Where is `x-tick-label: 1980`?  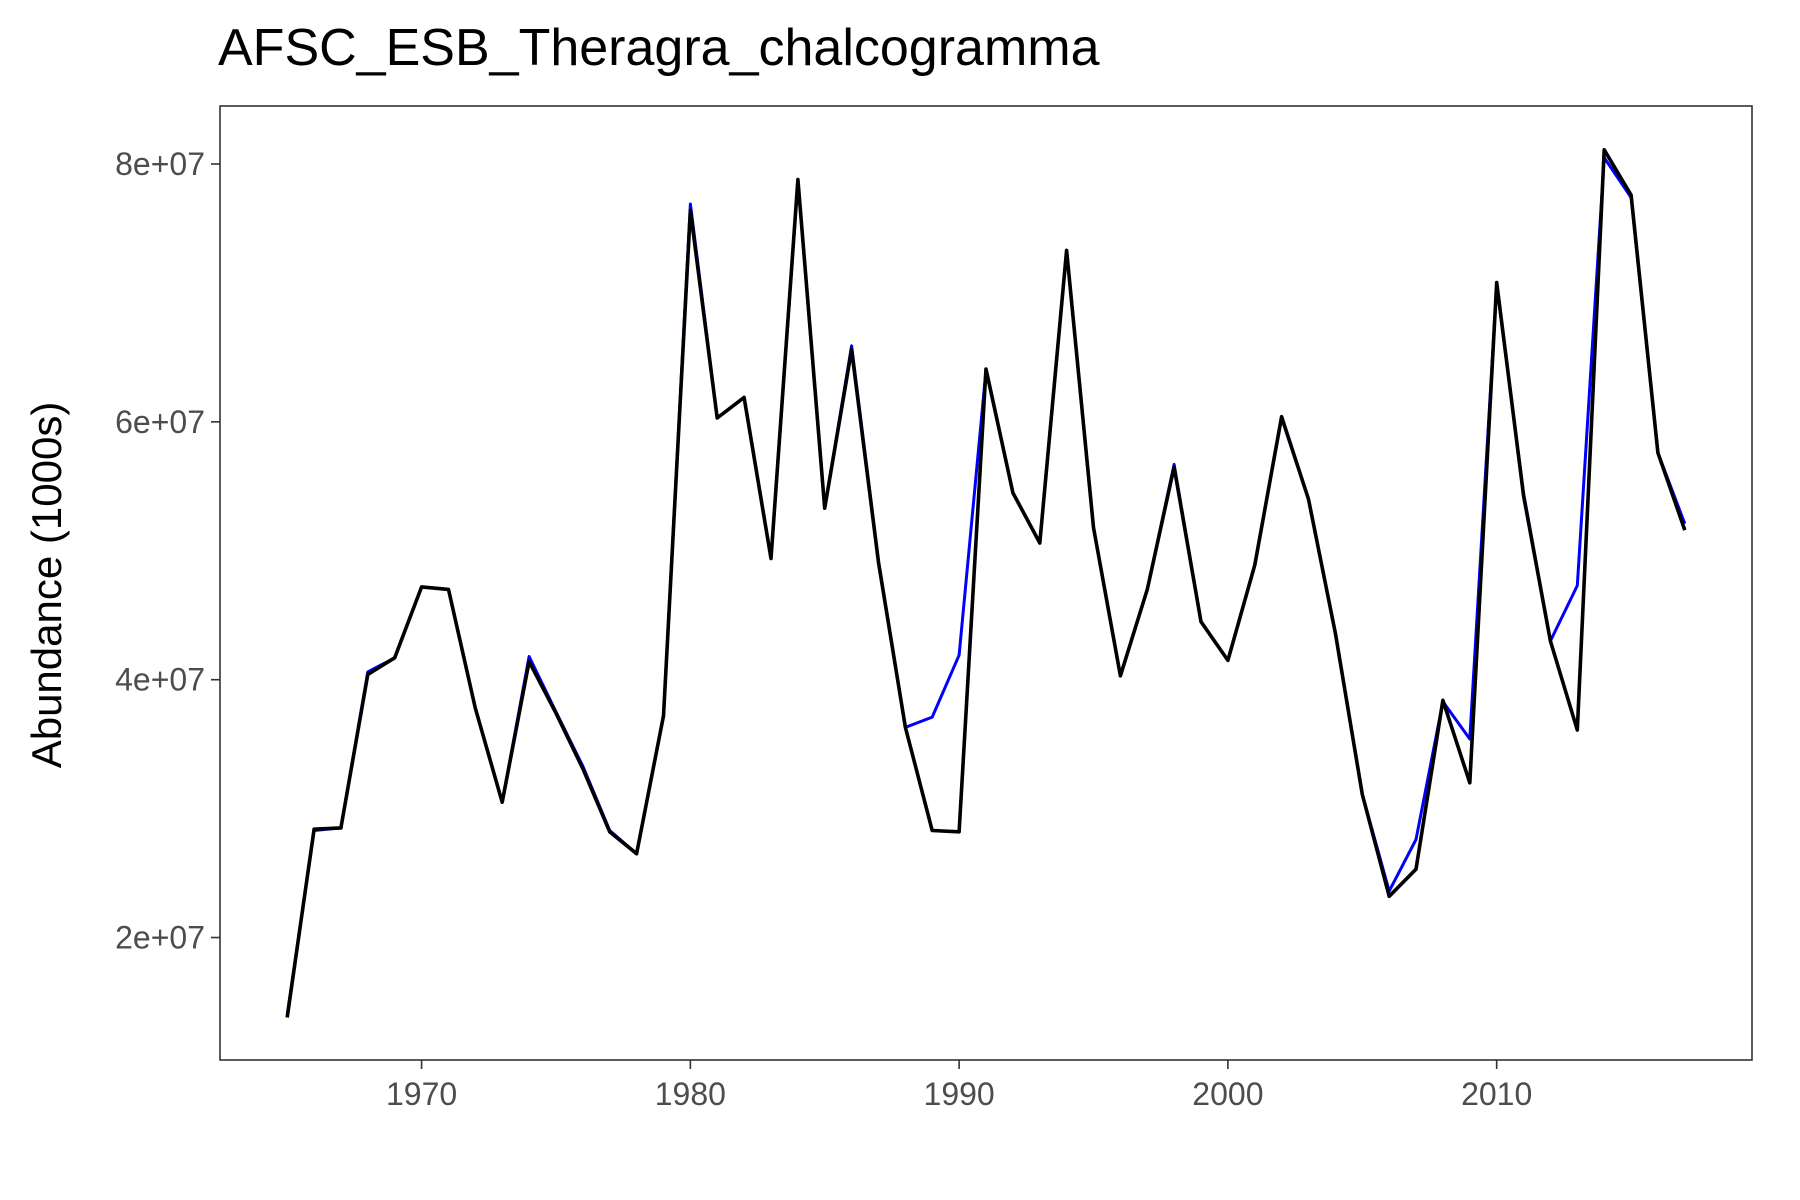
x-tick-label: 1980 is located at coordinates (690, 1094).